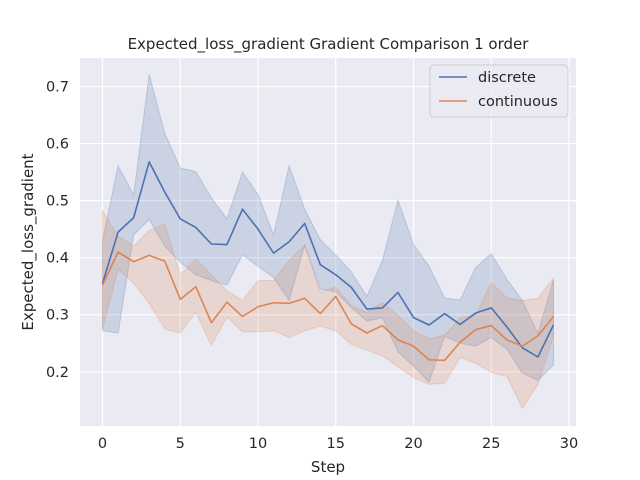  I want to click on x-axis-label: Step, so click(328, 467).